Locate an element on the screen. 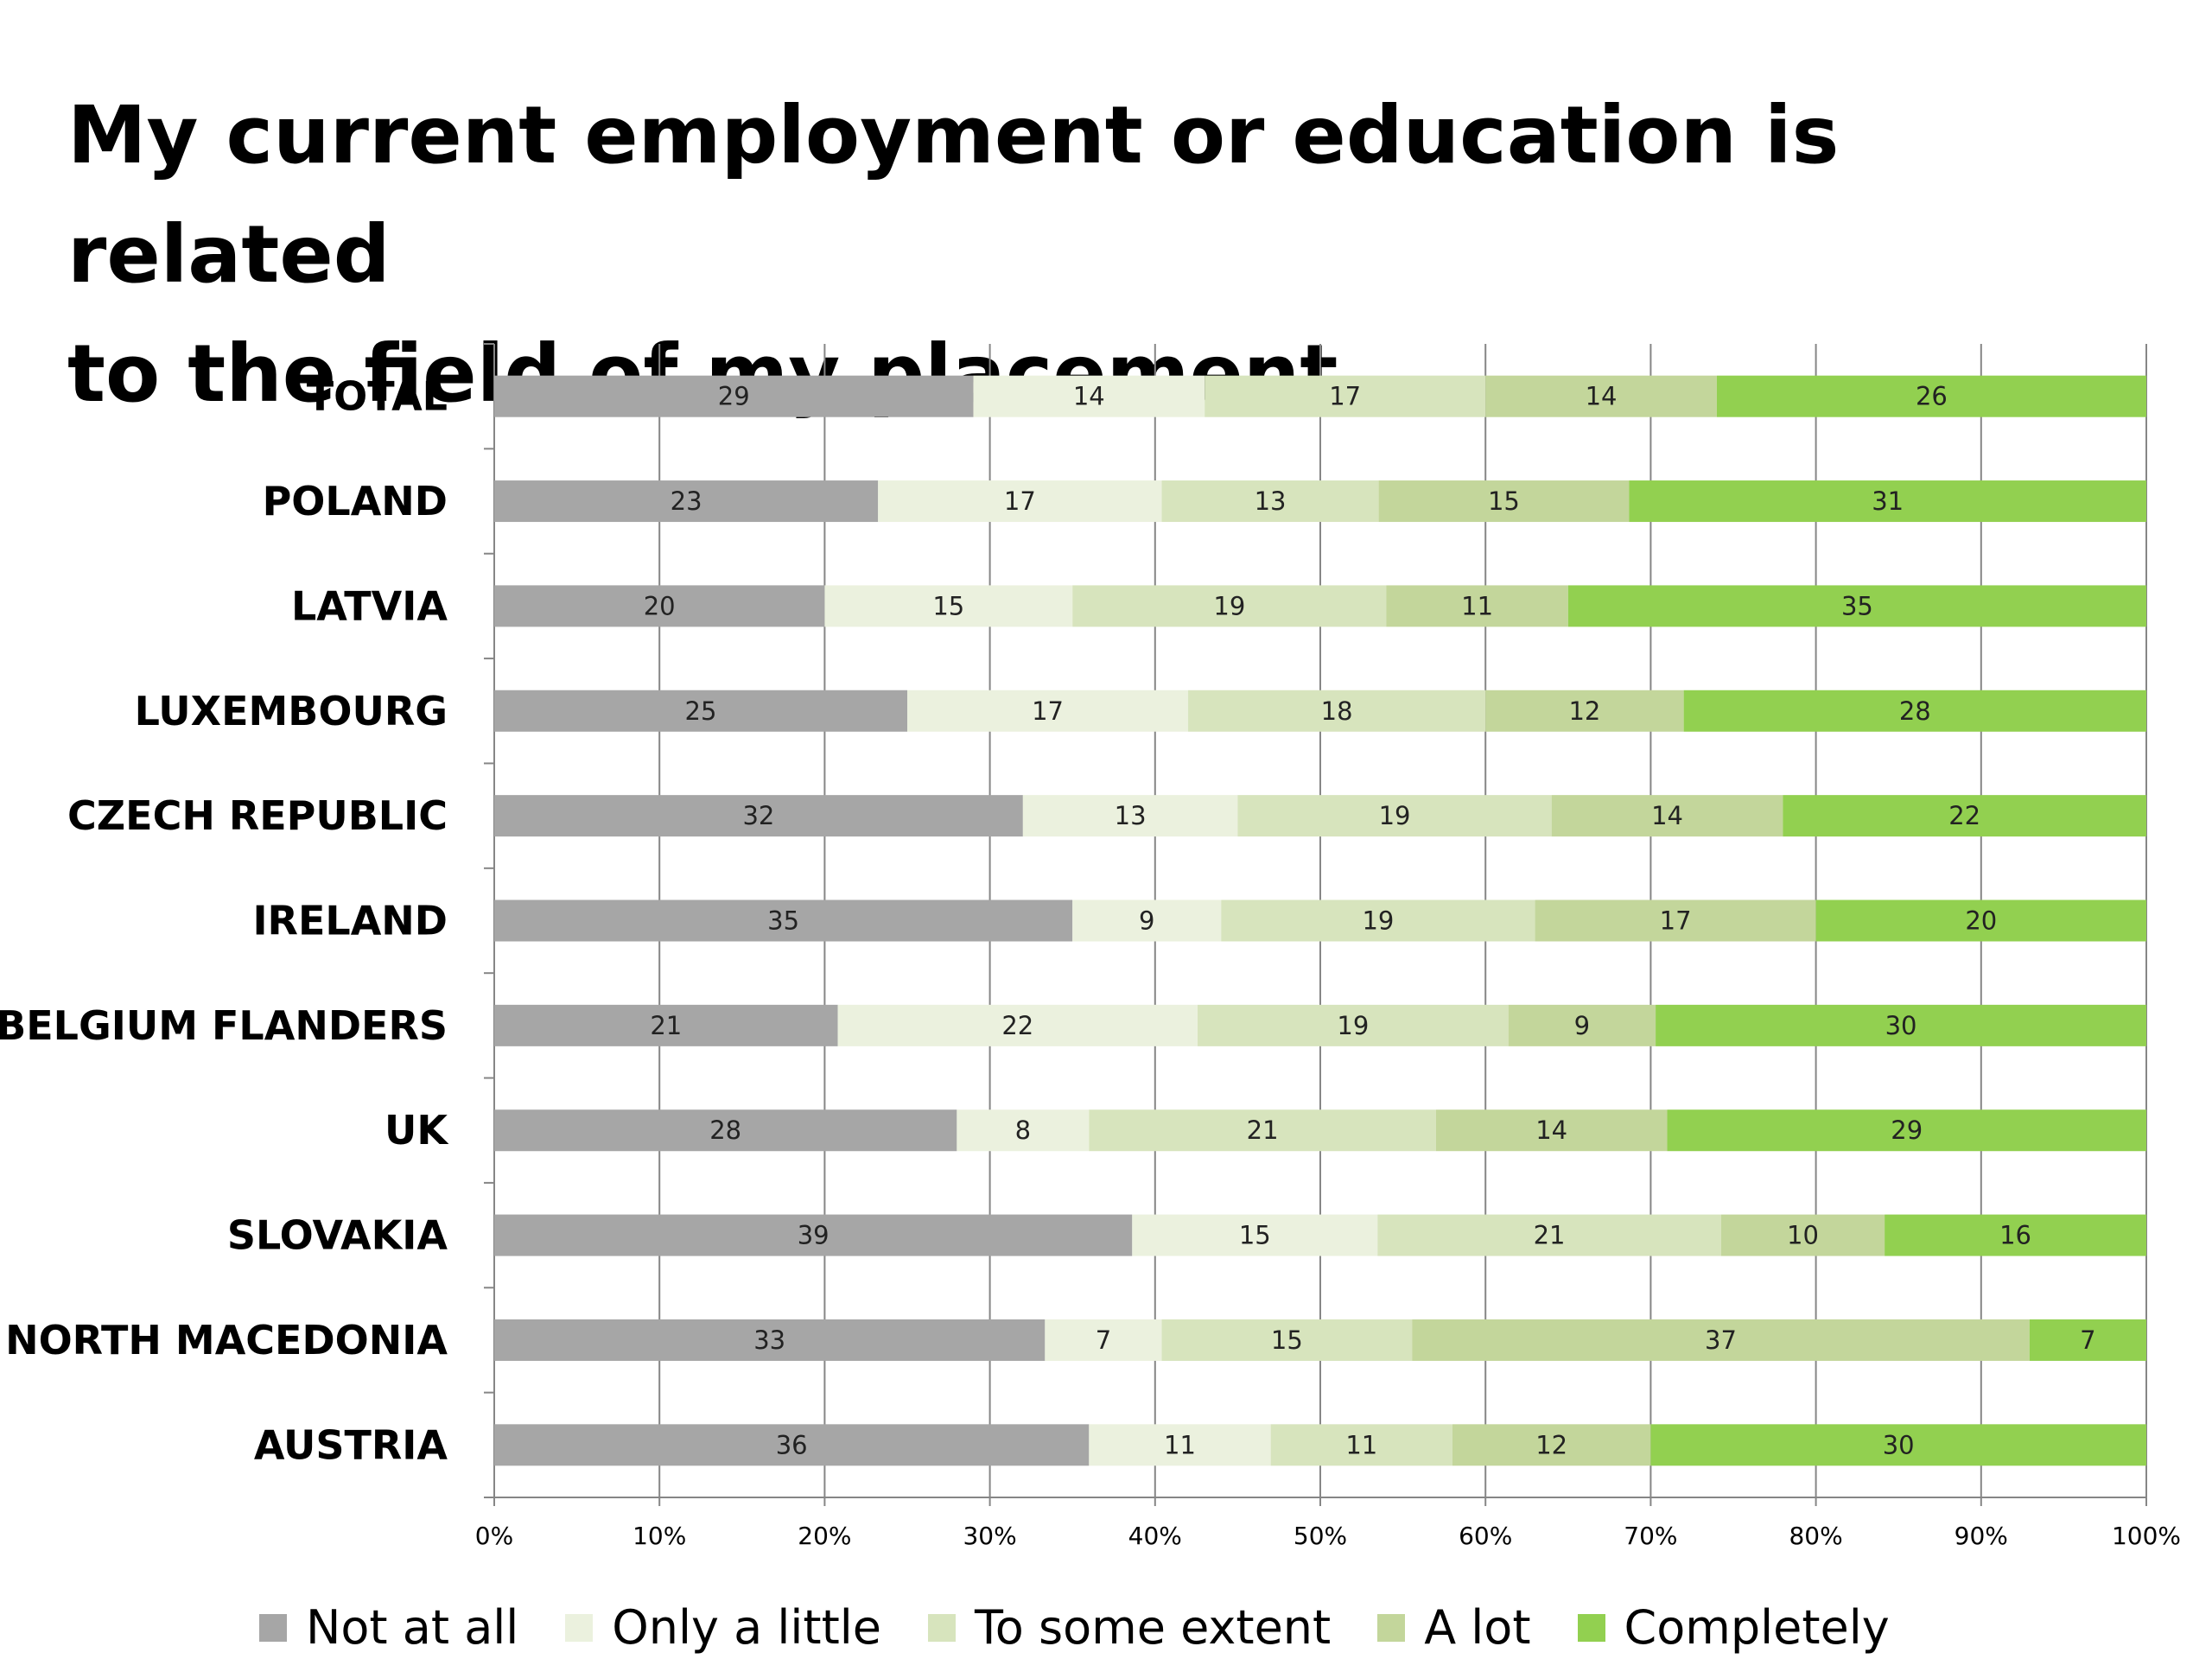  data-label: 39 is located at coordinates (814, 1235).